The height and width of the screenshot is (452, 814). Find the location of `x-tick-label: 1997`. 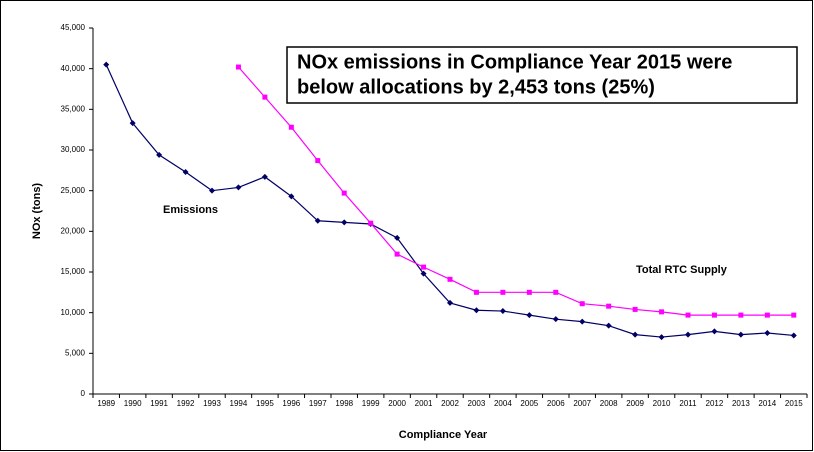

x-tick-label: 1997 is located at coordinates (318, 403).